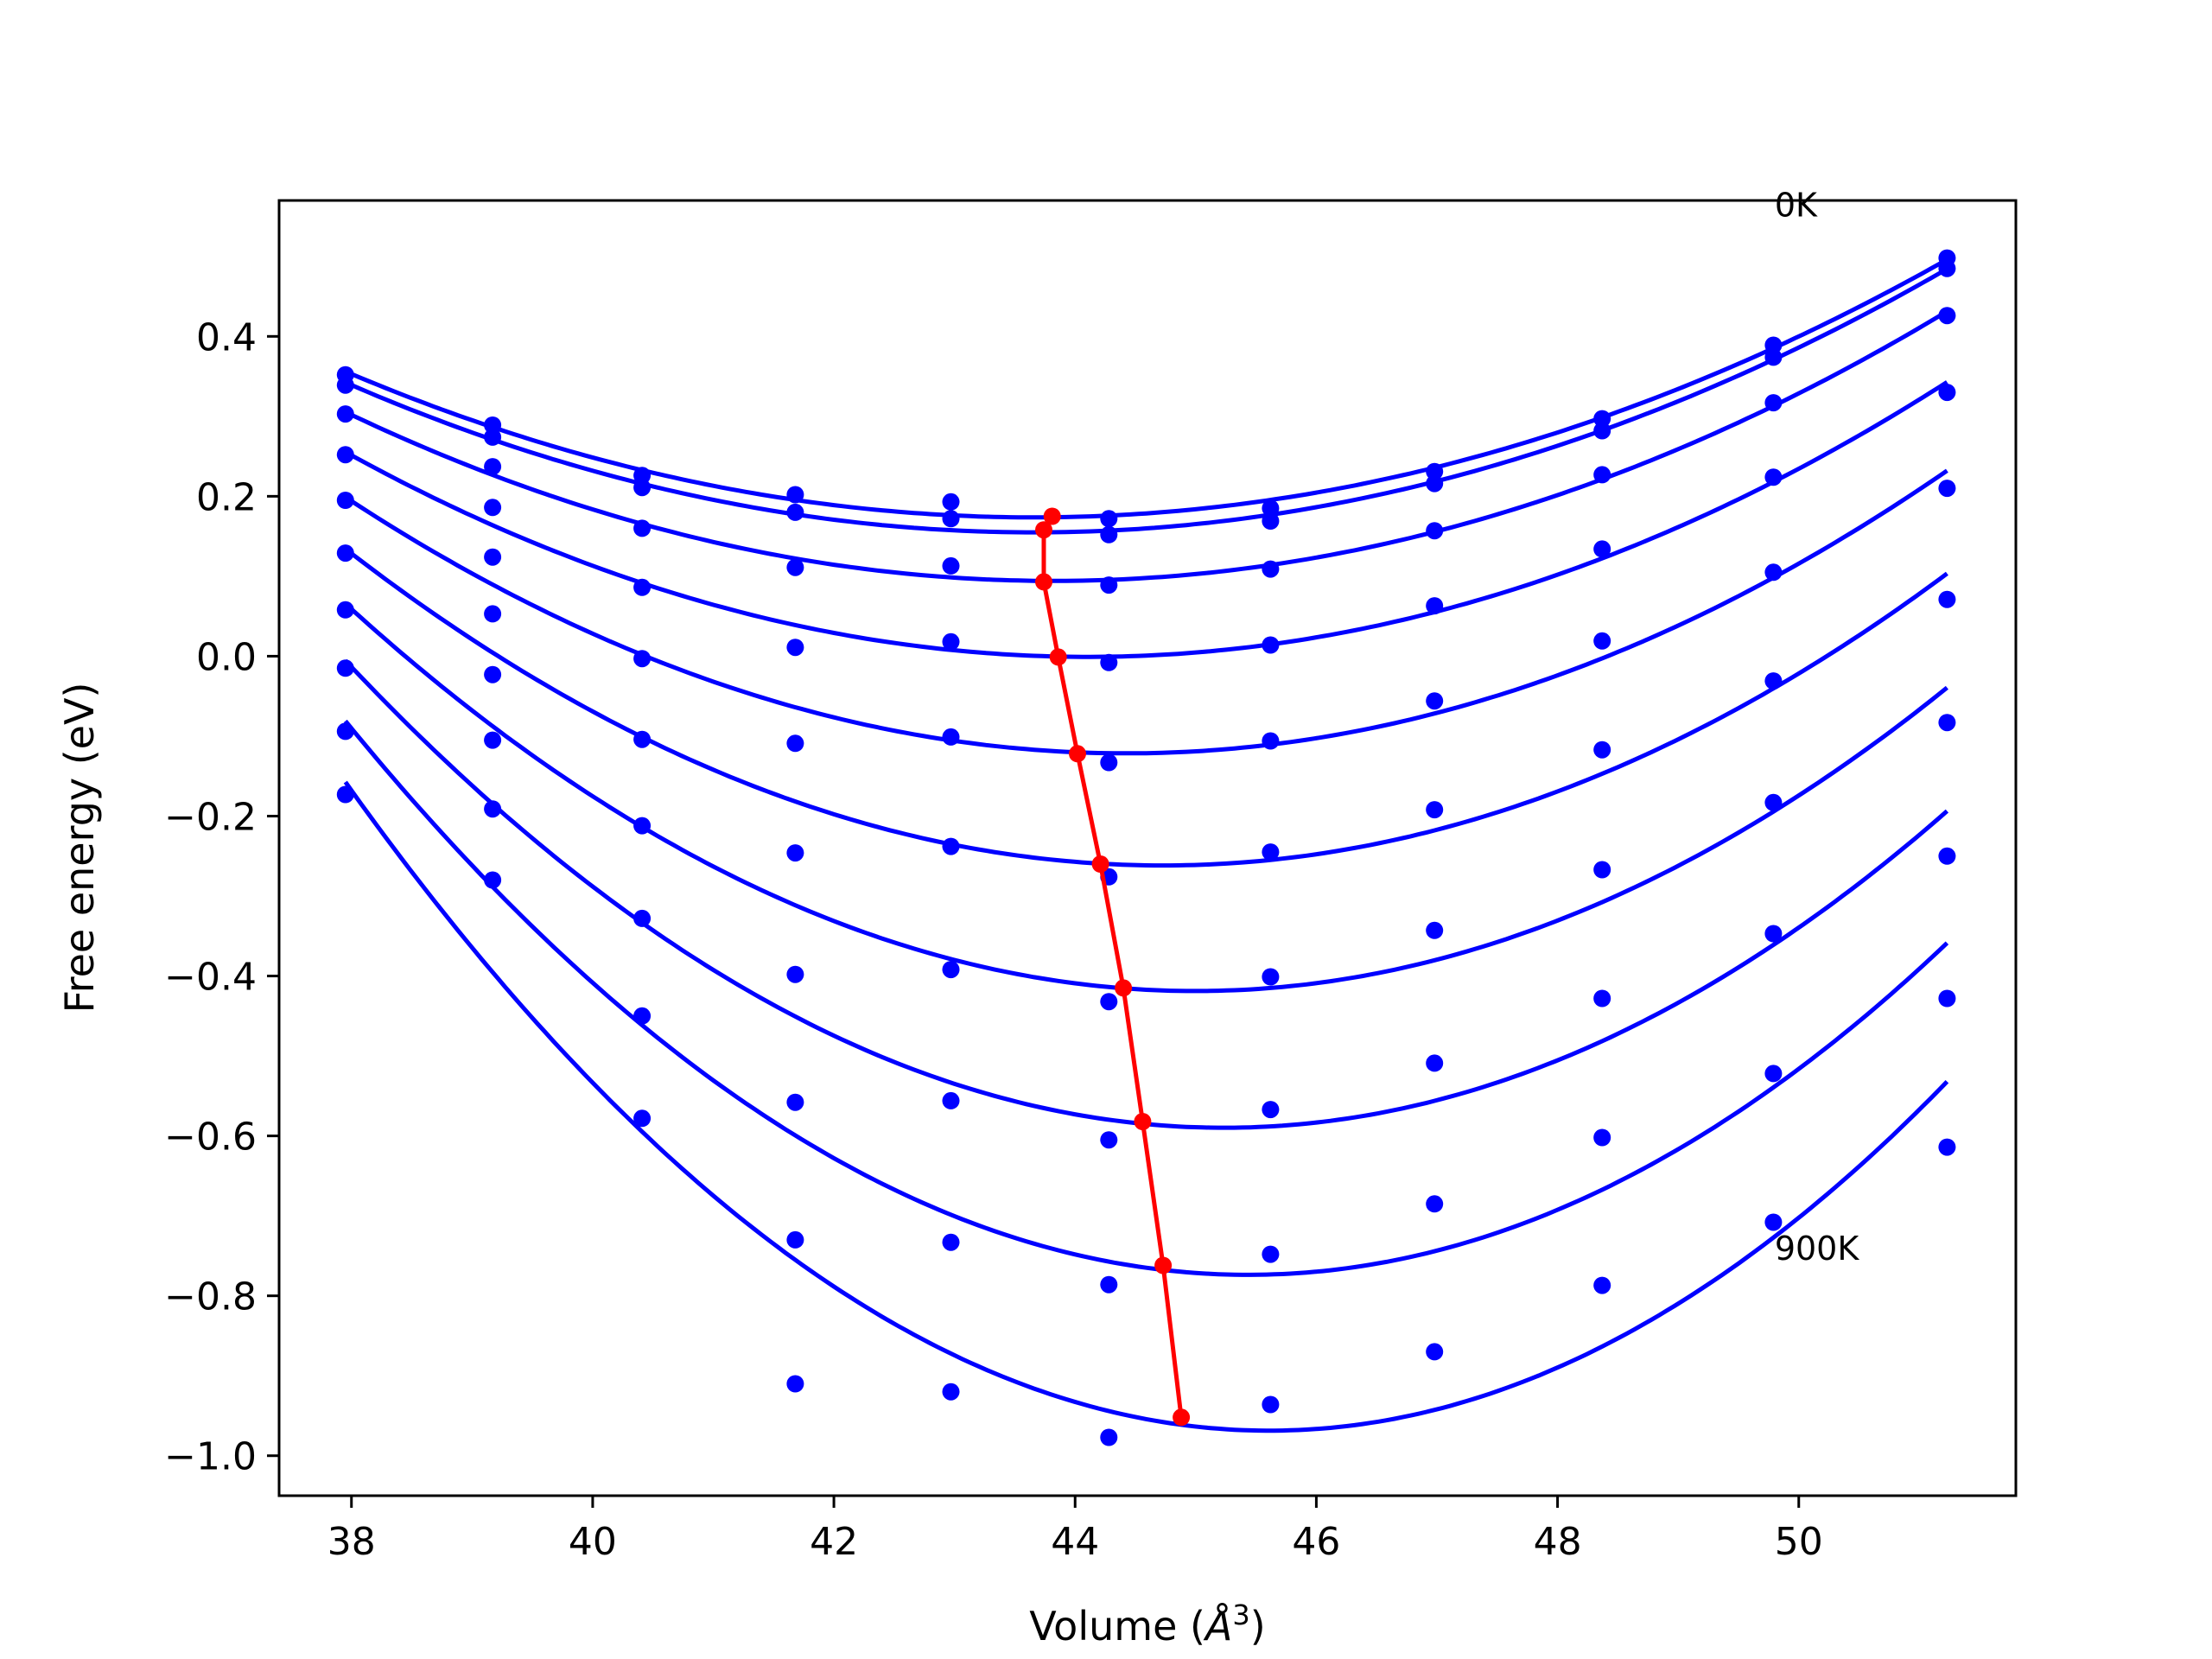 The image size is (2212, 1659). I want to click on annotations: 0K 900K, so click(1817, 727).